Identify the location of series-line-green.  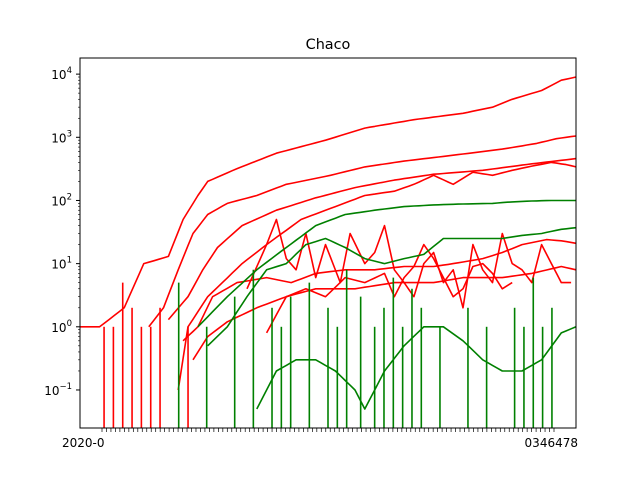
(392, 286).